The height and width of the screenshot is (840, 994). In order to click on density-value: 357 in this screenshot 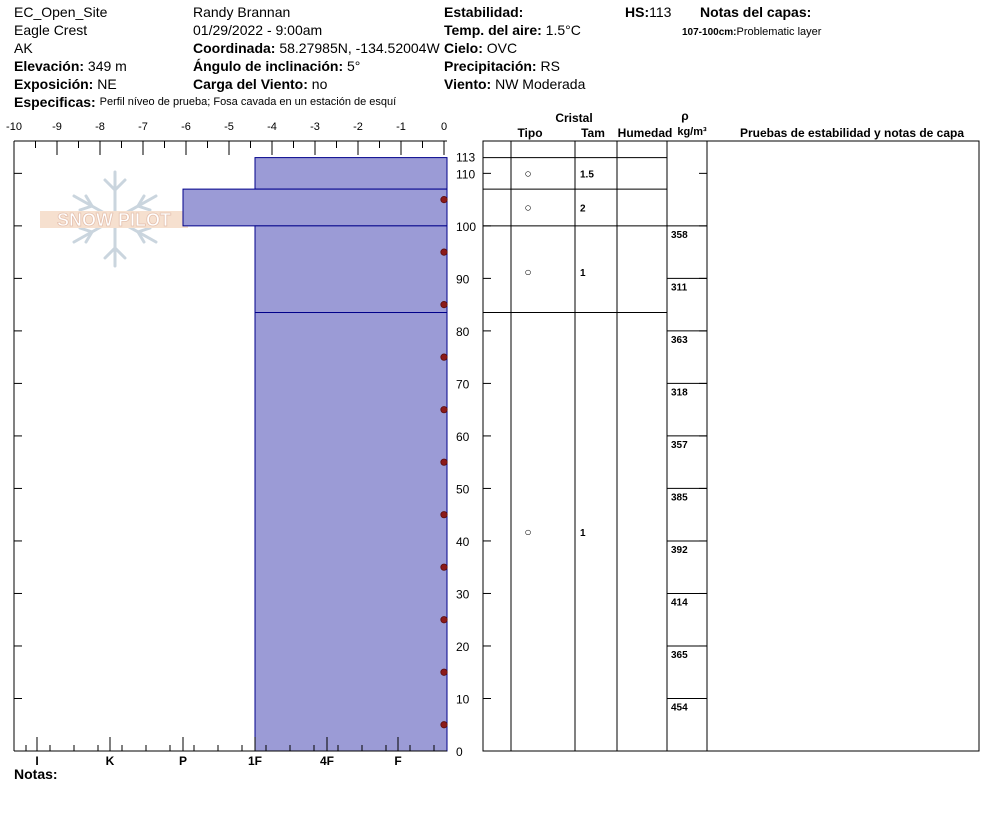, I will do `click(679, 445)`.